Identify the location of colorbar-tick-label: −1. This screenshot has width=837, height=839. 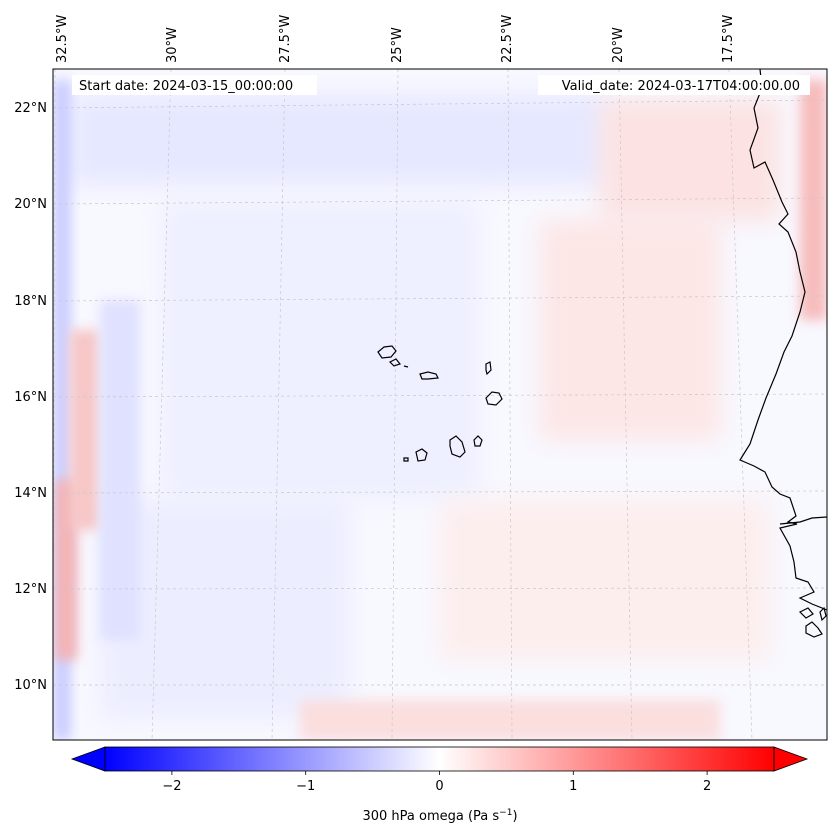
(305, 786).